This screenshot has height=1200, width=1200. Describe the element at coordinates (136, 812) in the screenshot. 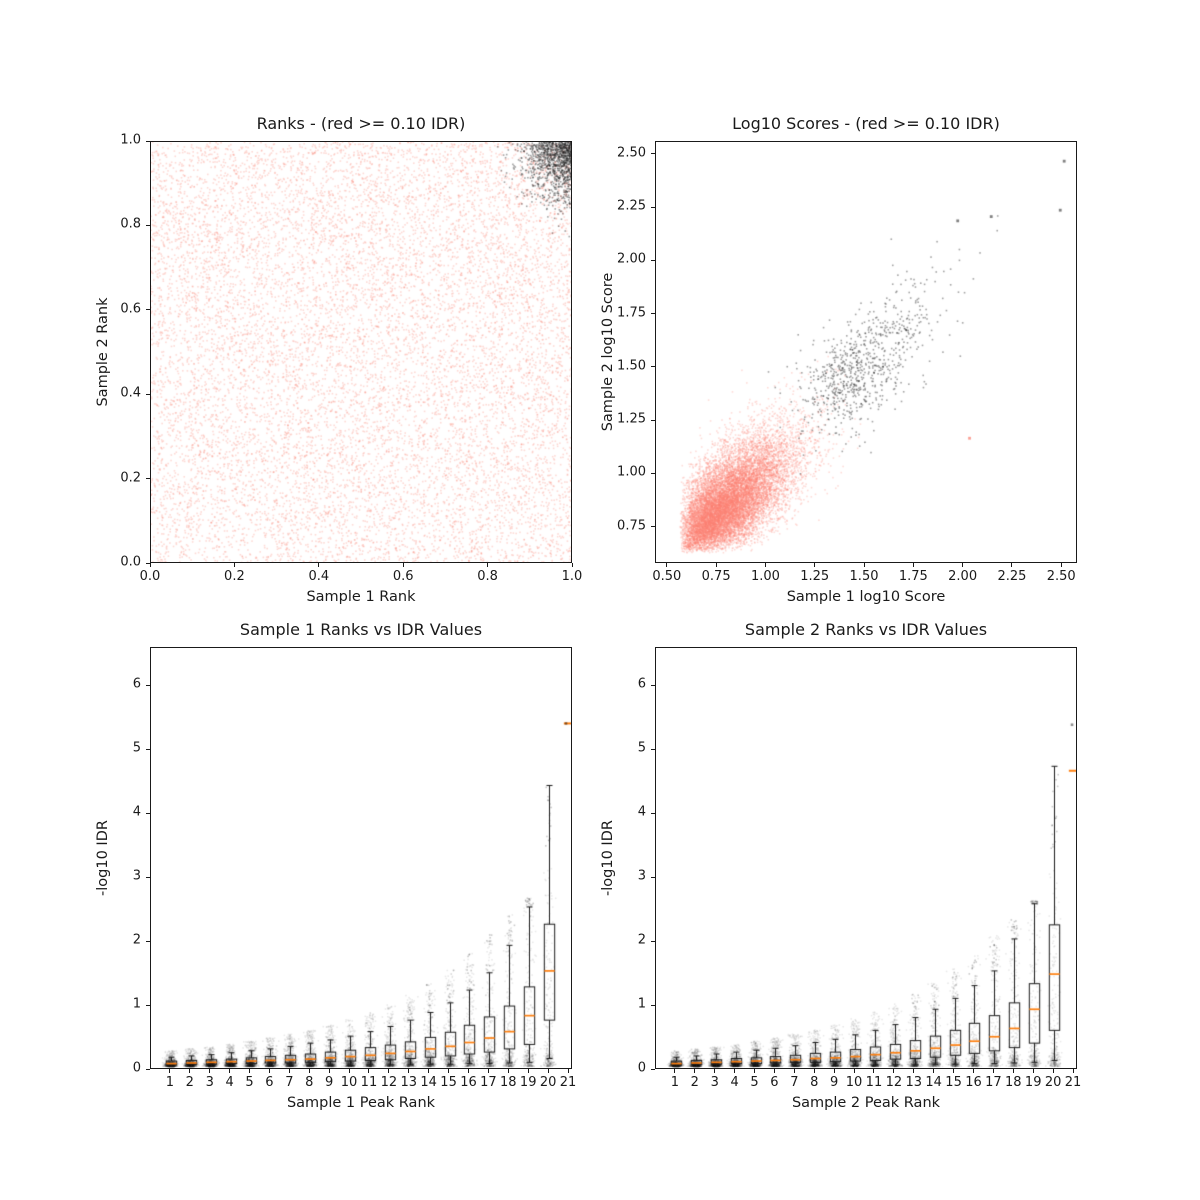

I see `y-tick-label: 4` at that location.